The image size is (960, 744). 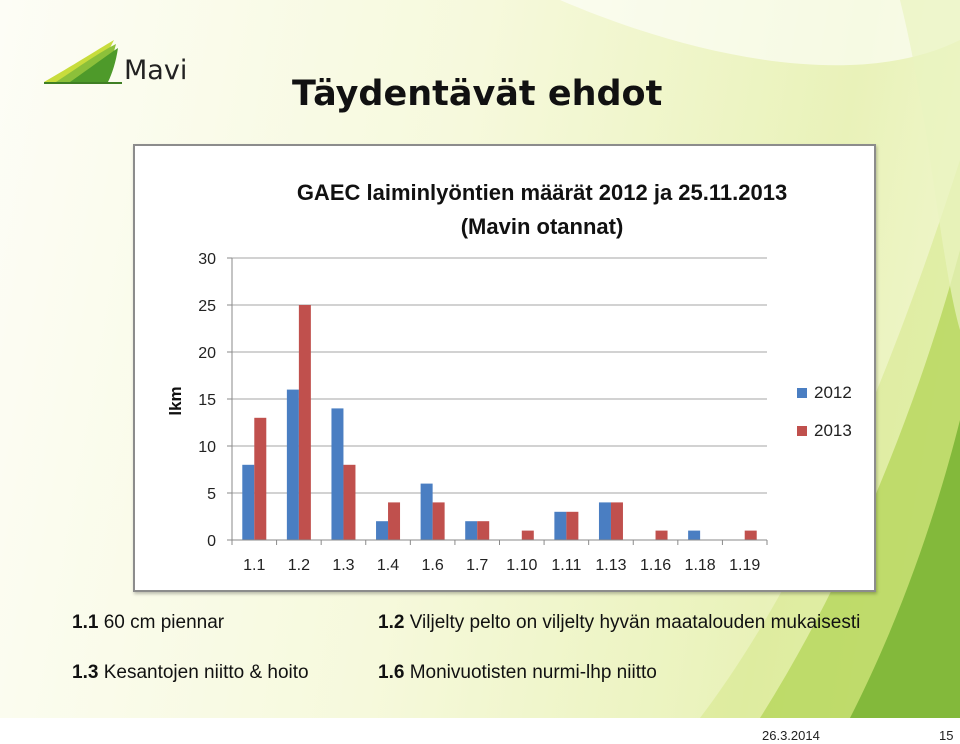 What do you see at coordinates (791, 735) in the screenshot?
I see `footer-date: 26.3.2014` at bounding box center [791, 735].